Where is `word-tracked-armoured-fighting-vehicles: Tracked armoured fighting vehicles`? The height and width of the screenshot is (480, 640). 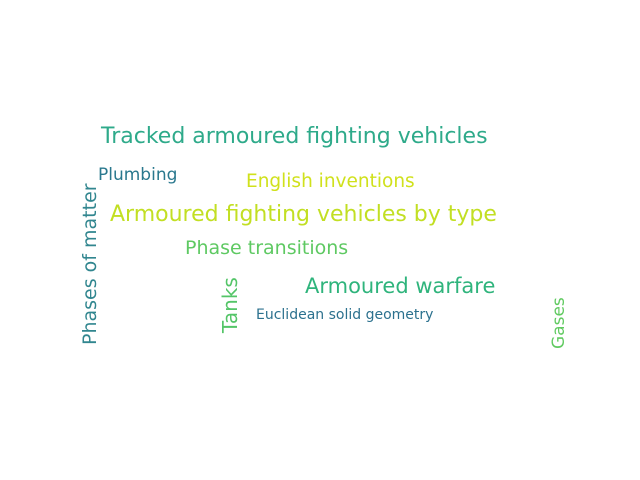 word-tracked-armoured-fighting-vehicles: Tracked armoured fighting vehicles is located at coordinates (294, 136).